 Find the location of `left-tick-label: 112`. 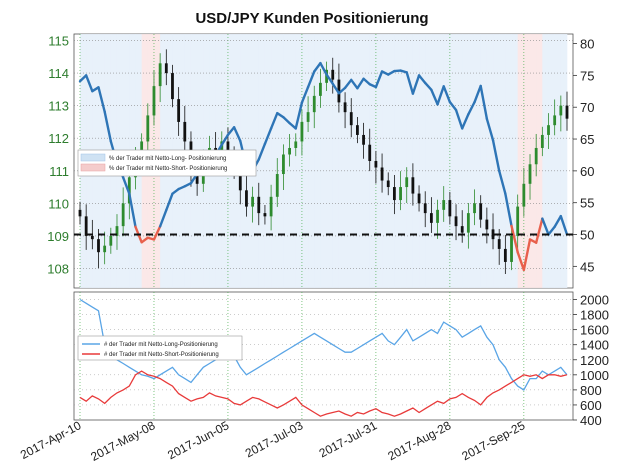

left-tick-label: 112 is located at coordinates (58, 138).